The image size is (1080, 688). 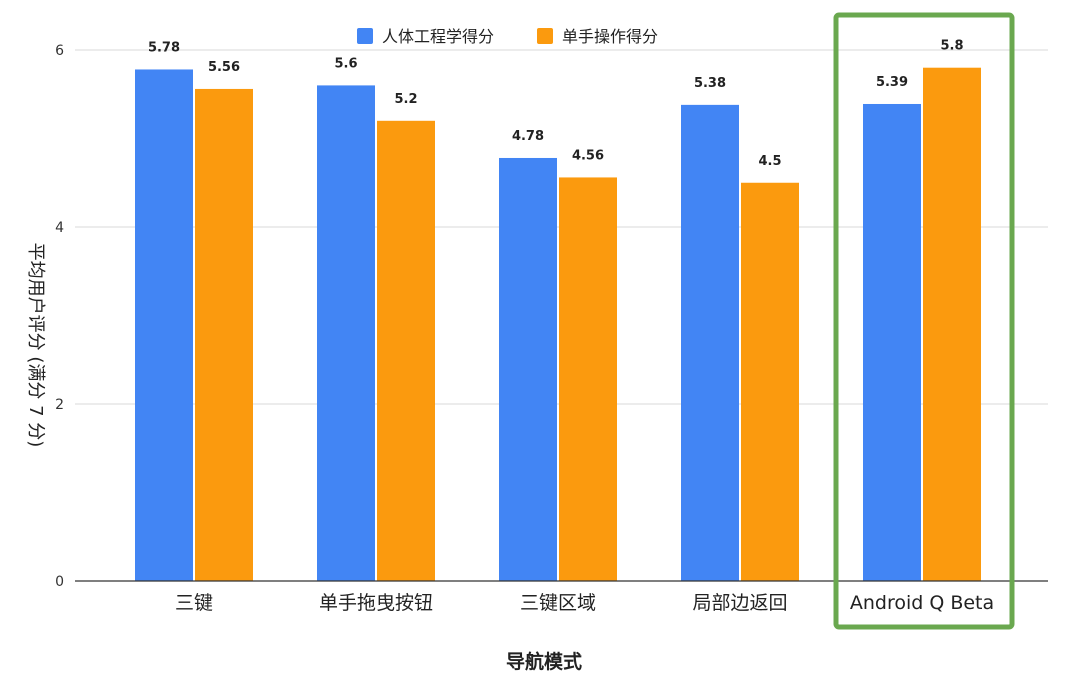 I want to click on data-label: 4.5, so click(x=769, y=161).